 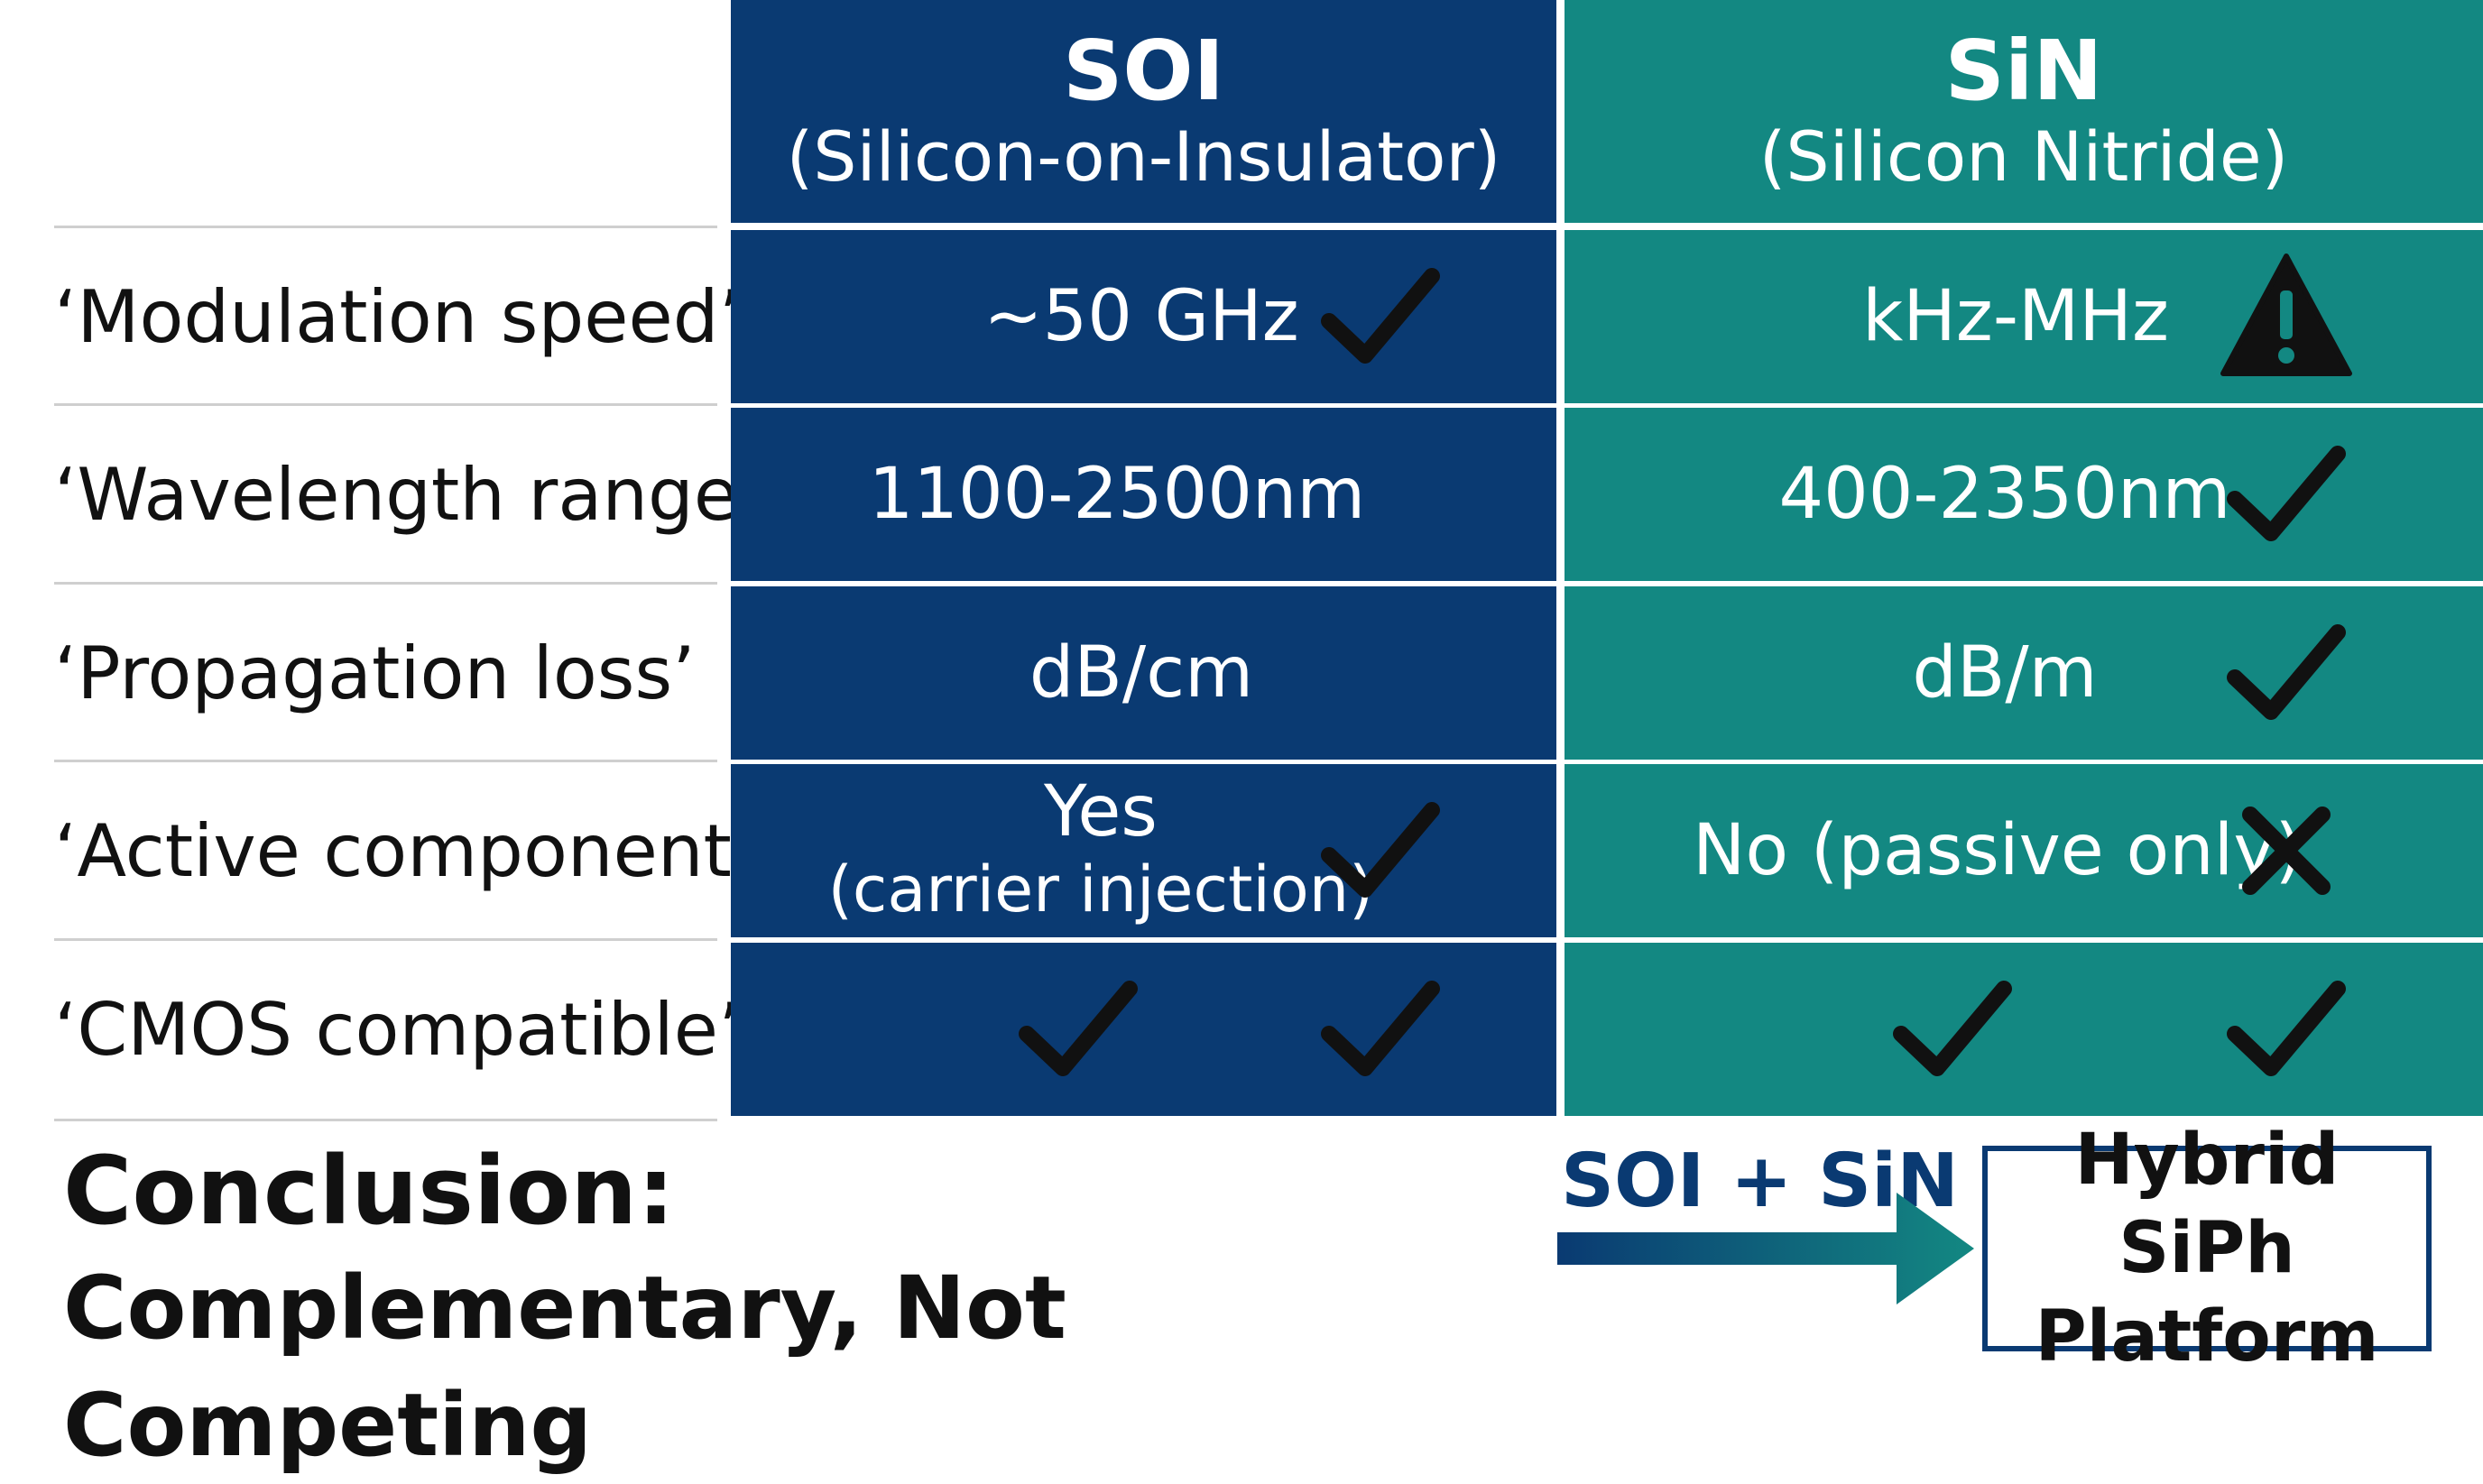 I want to click on sin-value: 400-2350nm, so click(x=2005, y=494).